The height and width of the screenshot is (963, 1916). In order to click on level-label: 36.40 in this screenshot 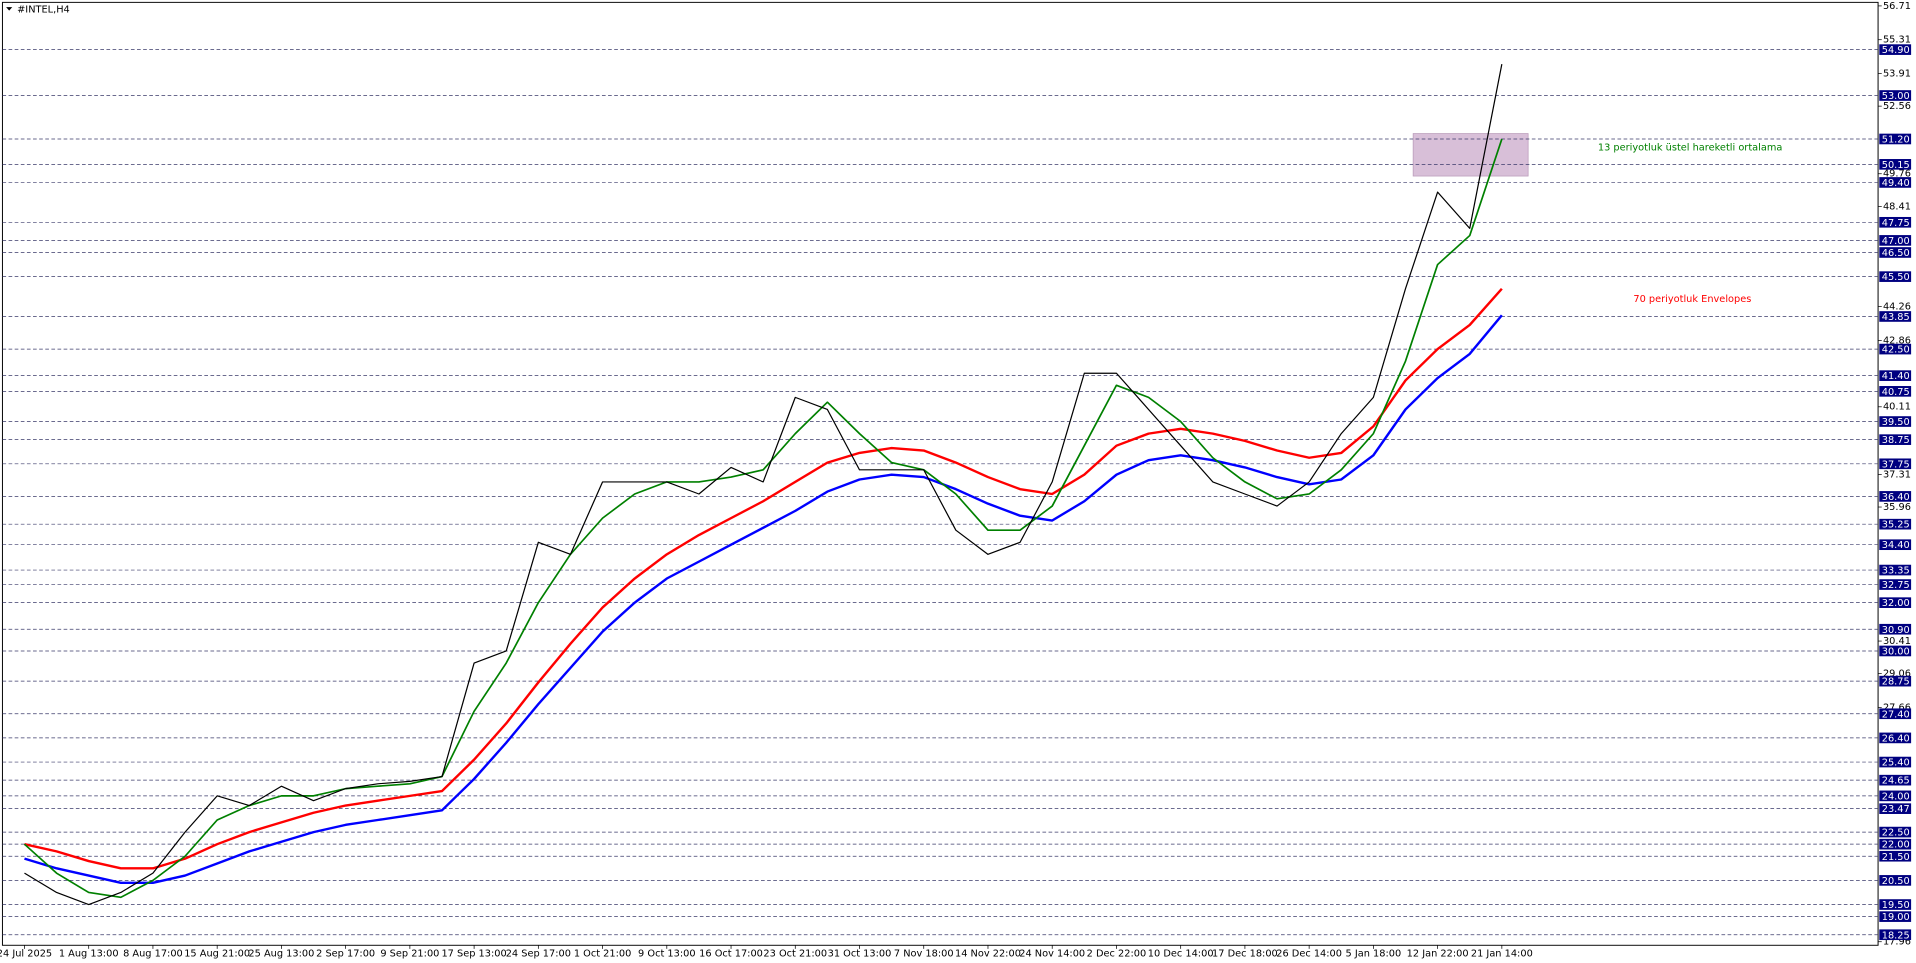, I will do `click(1896, 497)`.